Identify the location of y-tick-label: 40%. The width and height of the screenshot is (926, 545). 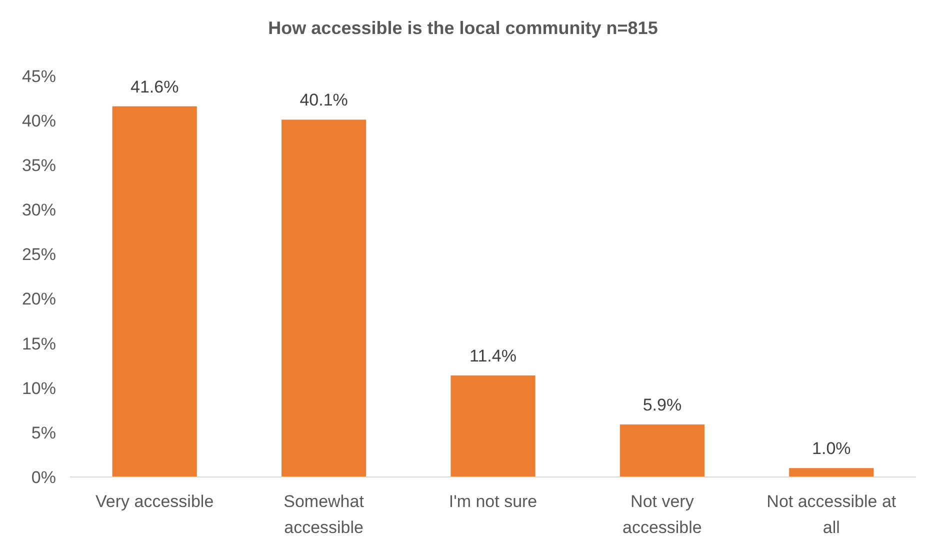
(39, 121).